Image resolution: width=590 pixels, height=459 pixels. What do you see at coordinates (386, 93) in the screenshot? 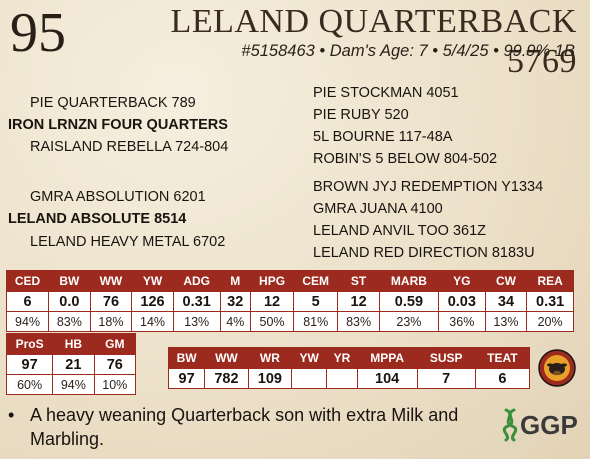
I see `pedigree-sss: PIE STOCKMAN 4051` at bounding box center [386, 93].